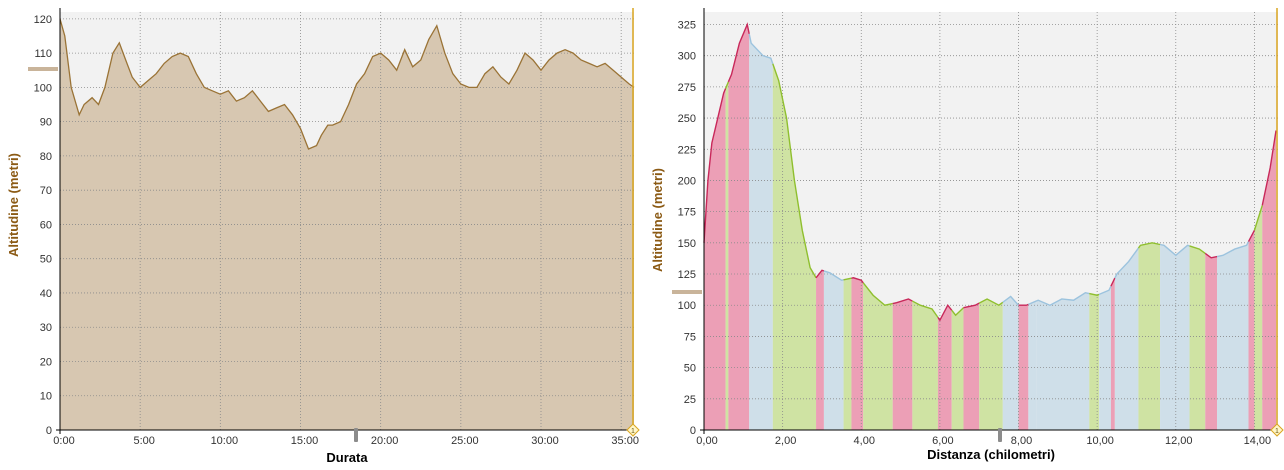  Describe the element at coordinates (1100, 441) in the screenshot. I see `x-tick-label: 10,00` at that location.